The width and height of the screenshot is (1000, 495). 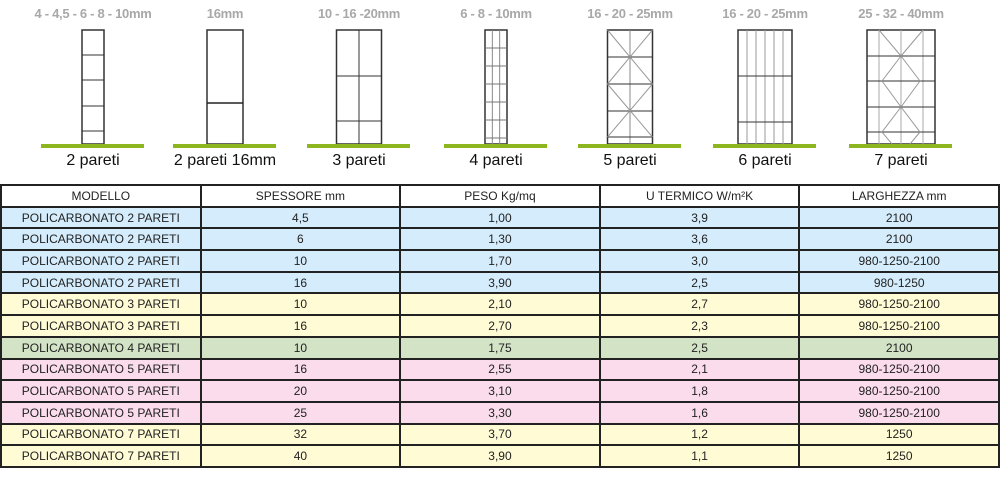 I want to click on profile-sizes: 25 - 32 - 40mm, so click(x=901, y=13).